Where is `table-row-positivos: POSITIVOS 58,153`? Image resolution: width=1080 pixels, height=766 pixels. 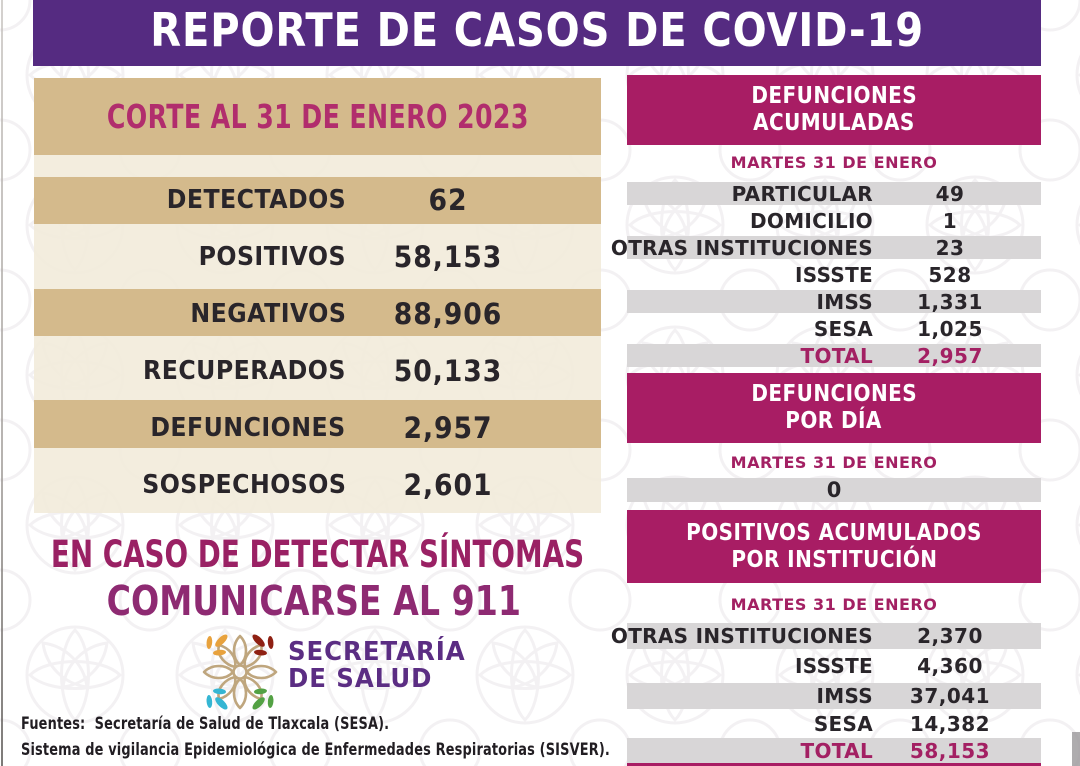
table-row-positivos: POSITIVOS 58,153 is located at coordinates (317, 257).